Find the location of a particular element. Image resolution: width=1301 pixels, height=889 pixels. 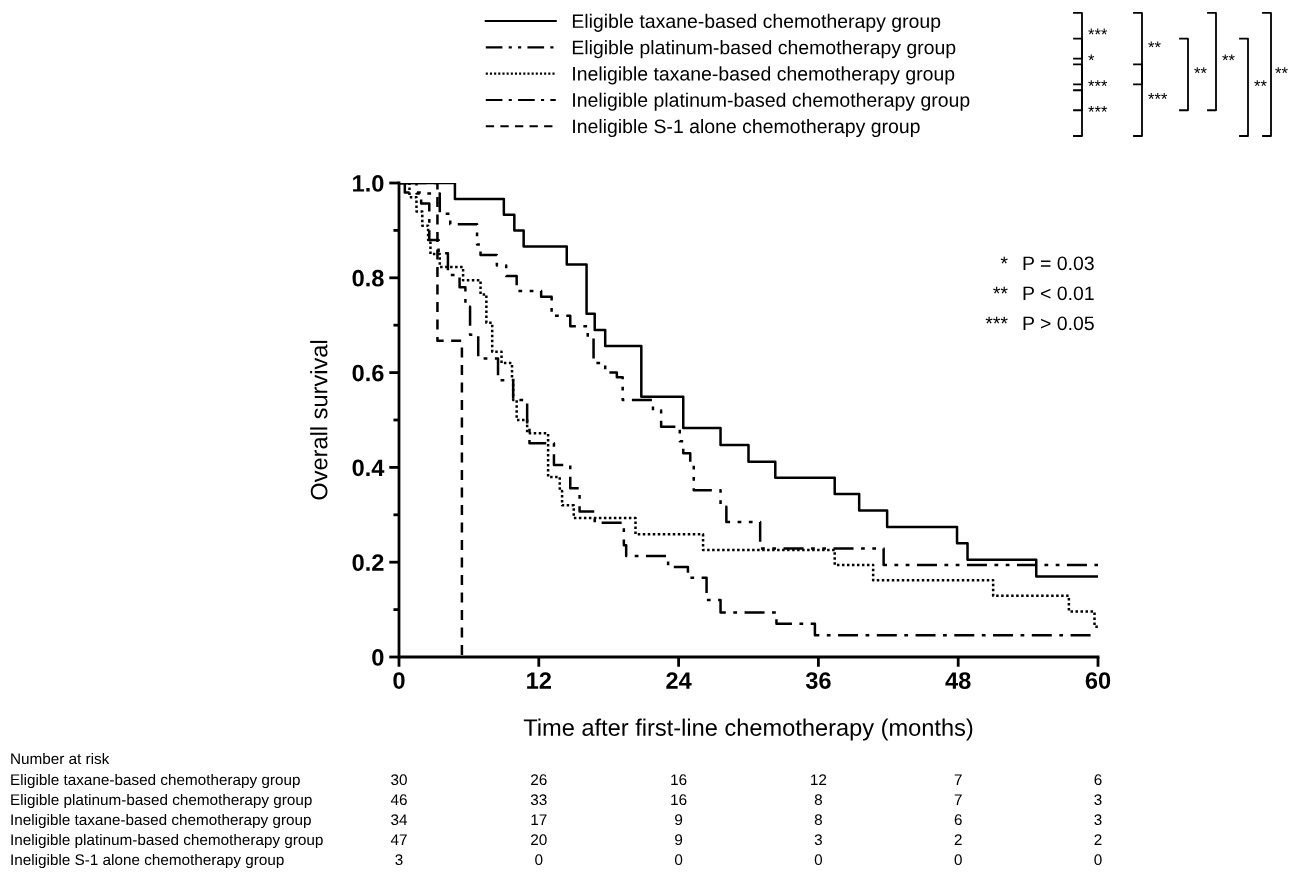

y-tick-label: 0.4 is located at coordinates (368, 468).